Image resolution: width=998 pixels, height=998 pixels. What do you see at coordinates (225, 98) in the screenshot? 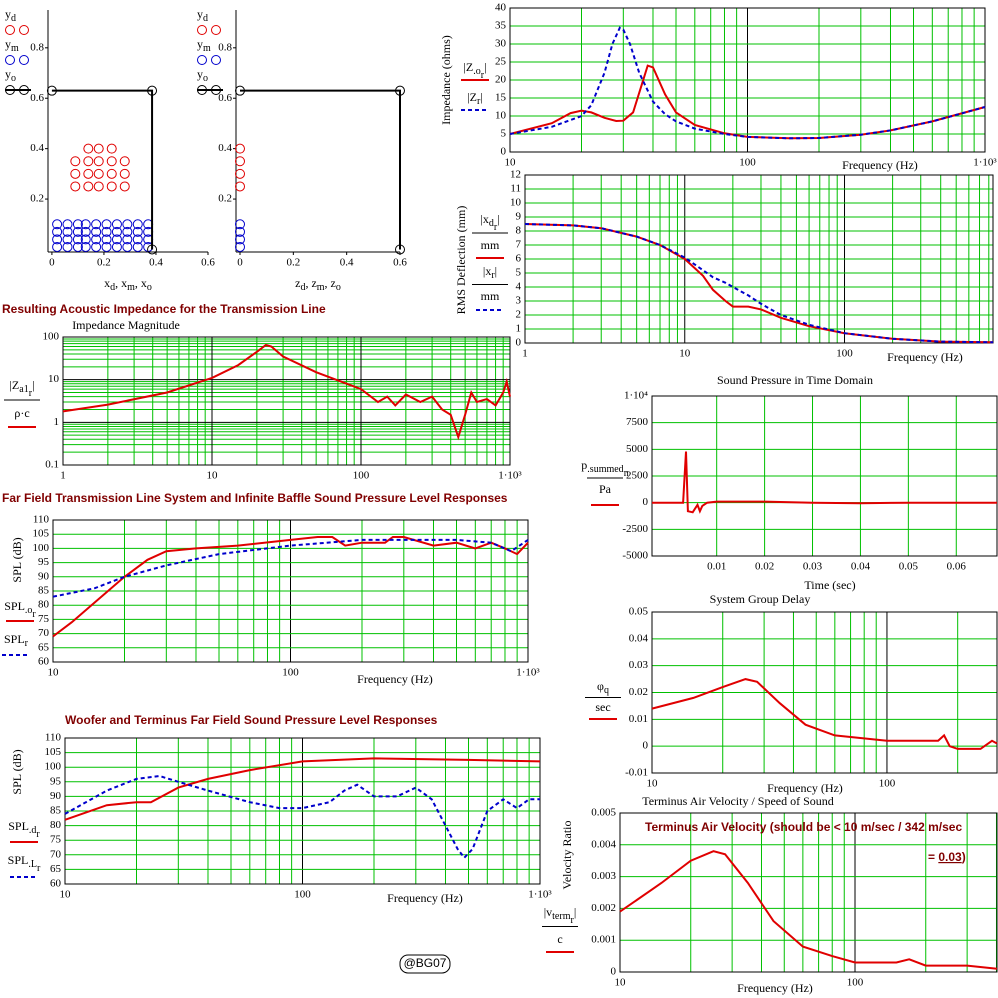
I see `y-tick-label: 0.6` at bounding box center [225, 98].